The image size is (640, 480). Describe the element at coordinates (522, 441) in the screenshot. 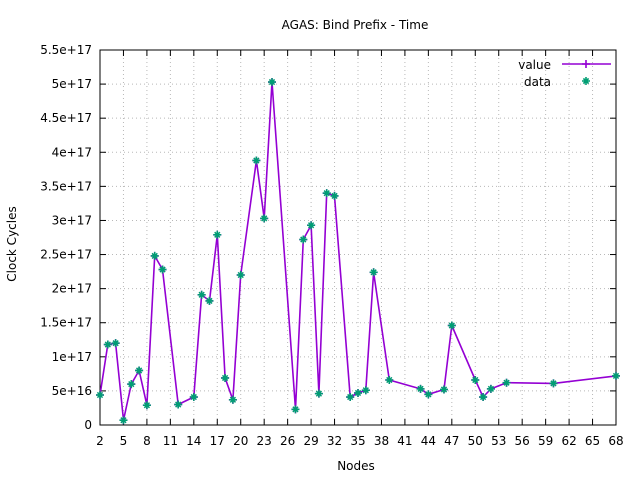

I see `x-tick-label: 56` at that location.